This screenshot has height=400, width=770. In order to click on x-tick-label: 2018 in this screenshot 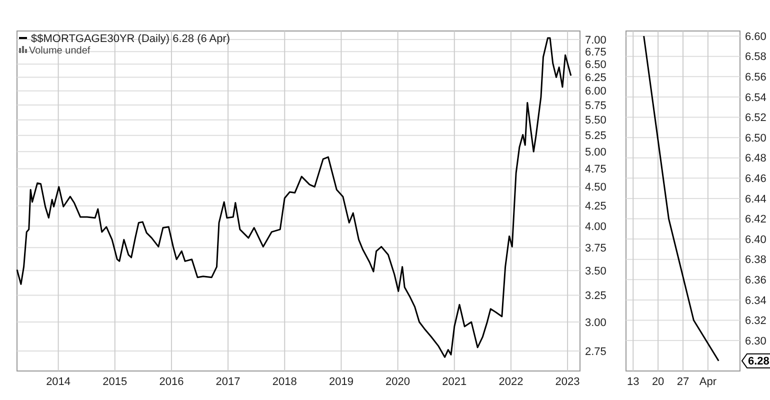, I will do `click(284, 382)`.